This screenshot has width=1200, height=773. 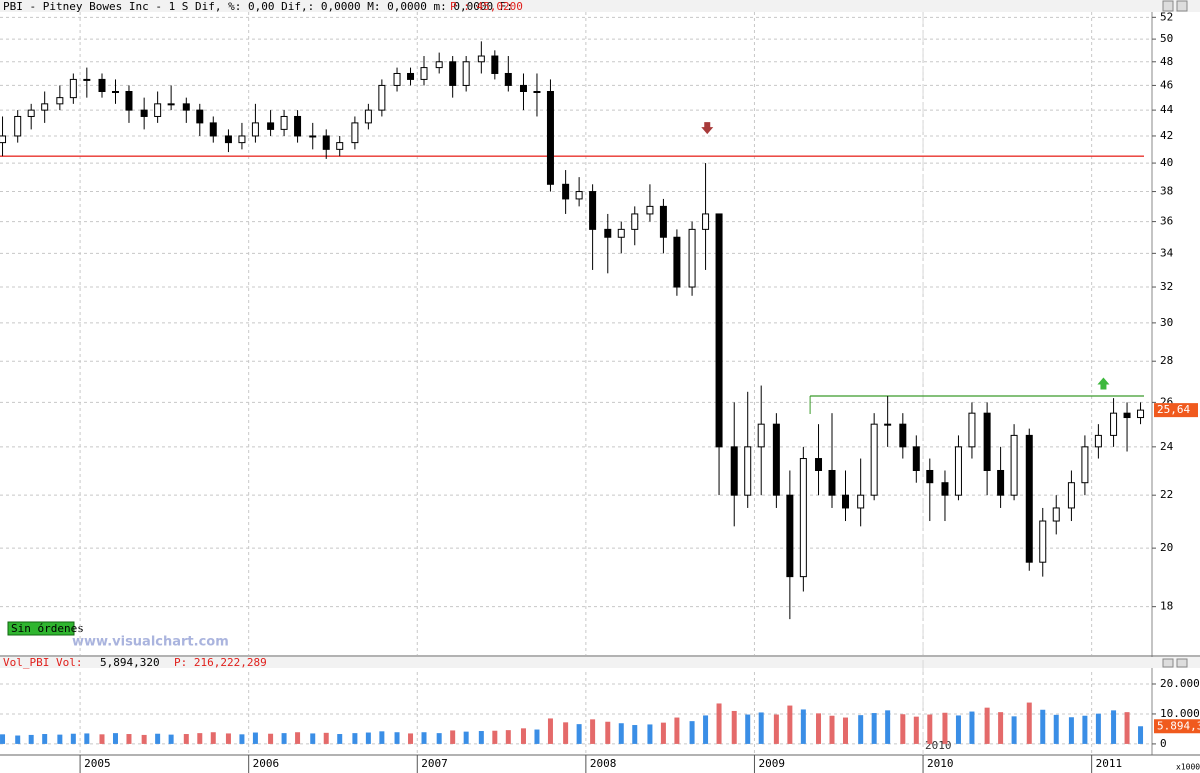 What do you see at coordinates (940, 763) in the screenshot?
I see `x-tick-label: 2010` at bounding box center [940, 763].